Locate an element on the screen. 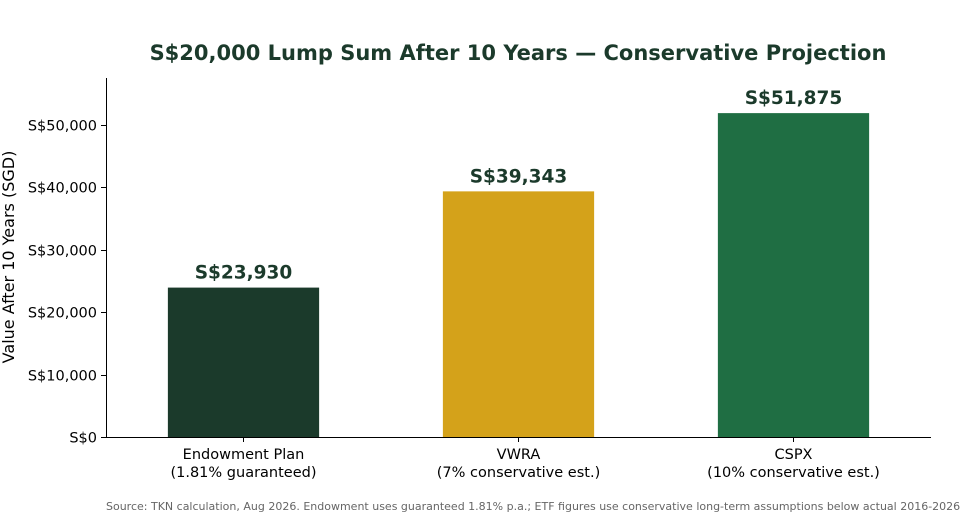 The image size is (960, 520). y-tick-label: S$50,000 is located at coordinates (62, 127).